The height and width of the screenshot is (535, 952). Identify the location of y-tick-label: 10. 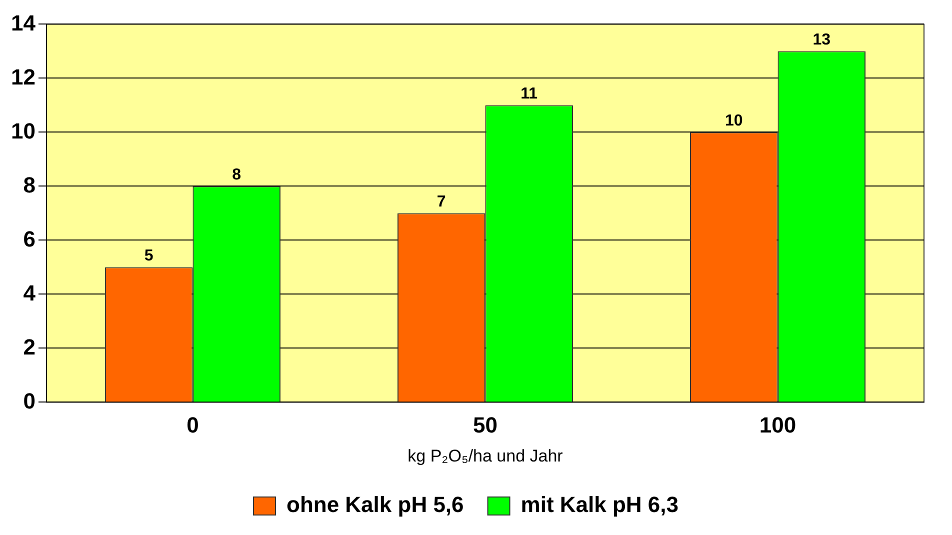
(23, 131).